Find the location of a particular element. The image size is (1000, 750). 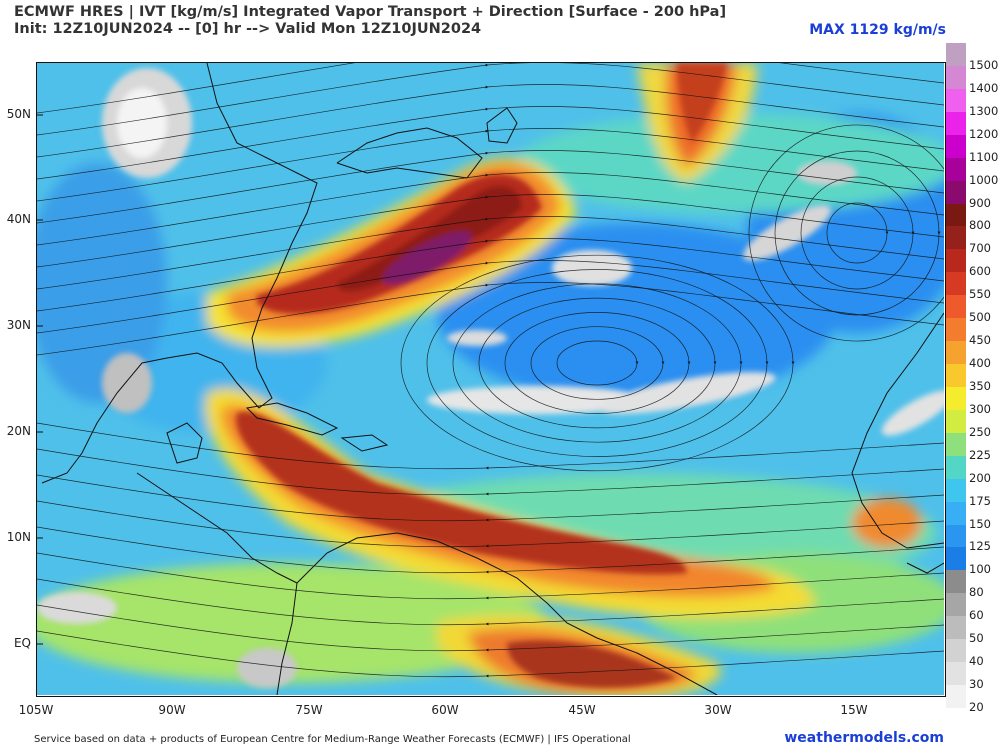

colorbar-label-700: 700 is located at coordinates (980, 248).